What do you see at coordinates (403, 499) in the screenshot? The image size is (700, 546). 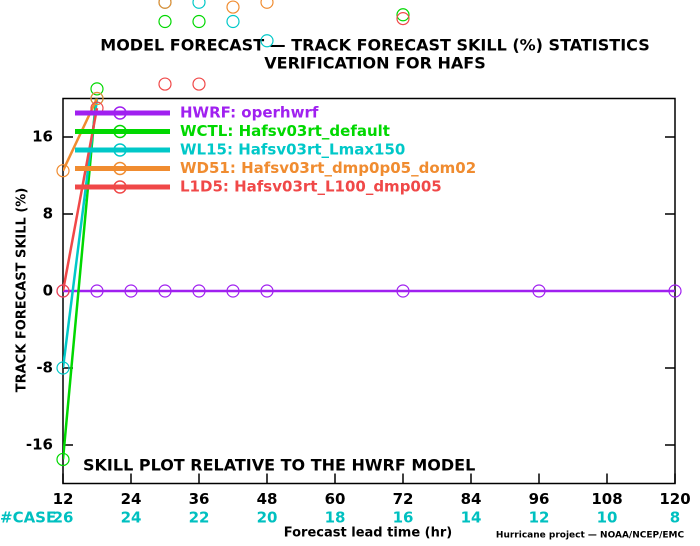 I see `x-tick-label: 72` at bounding box center [403, 499].